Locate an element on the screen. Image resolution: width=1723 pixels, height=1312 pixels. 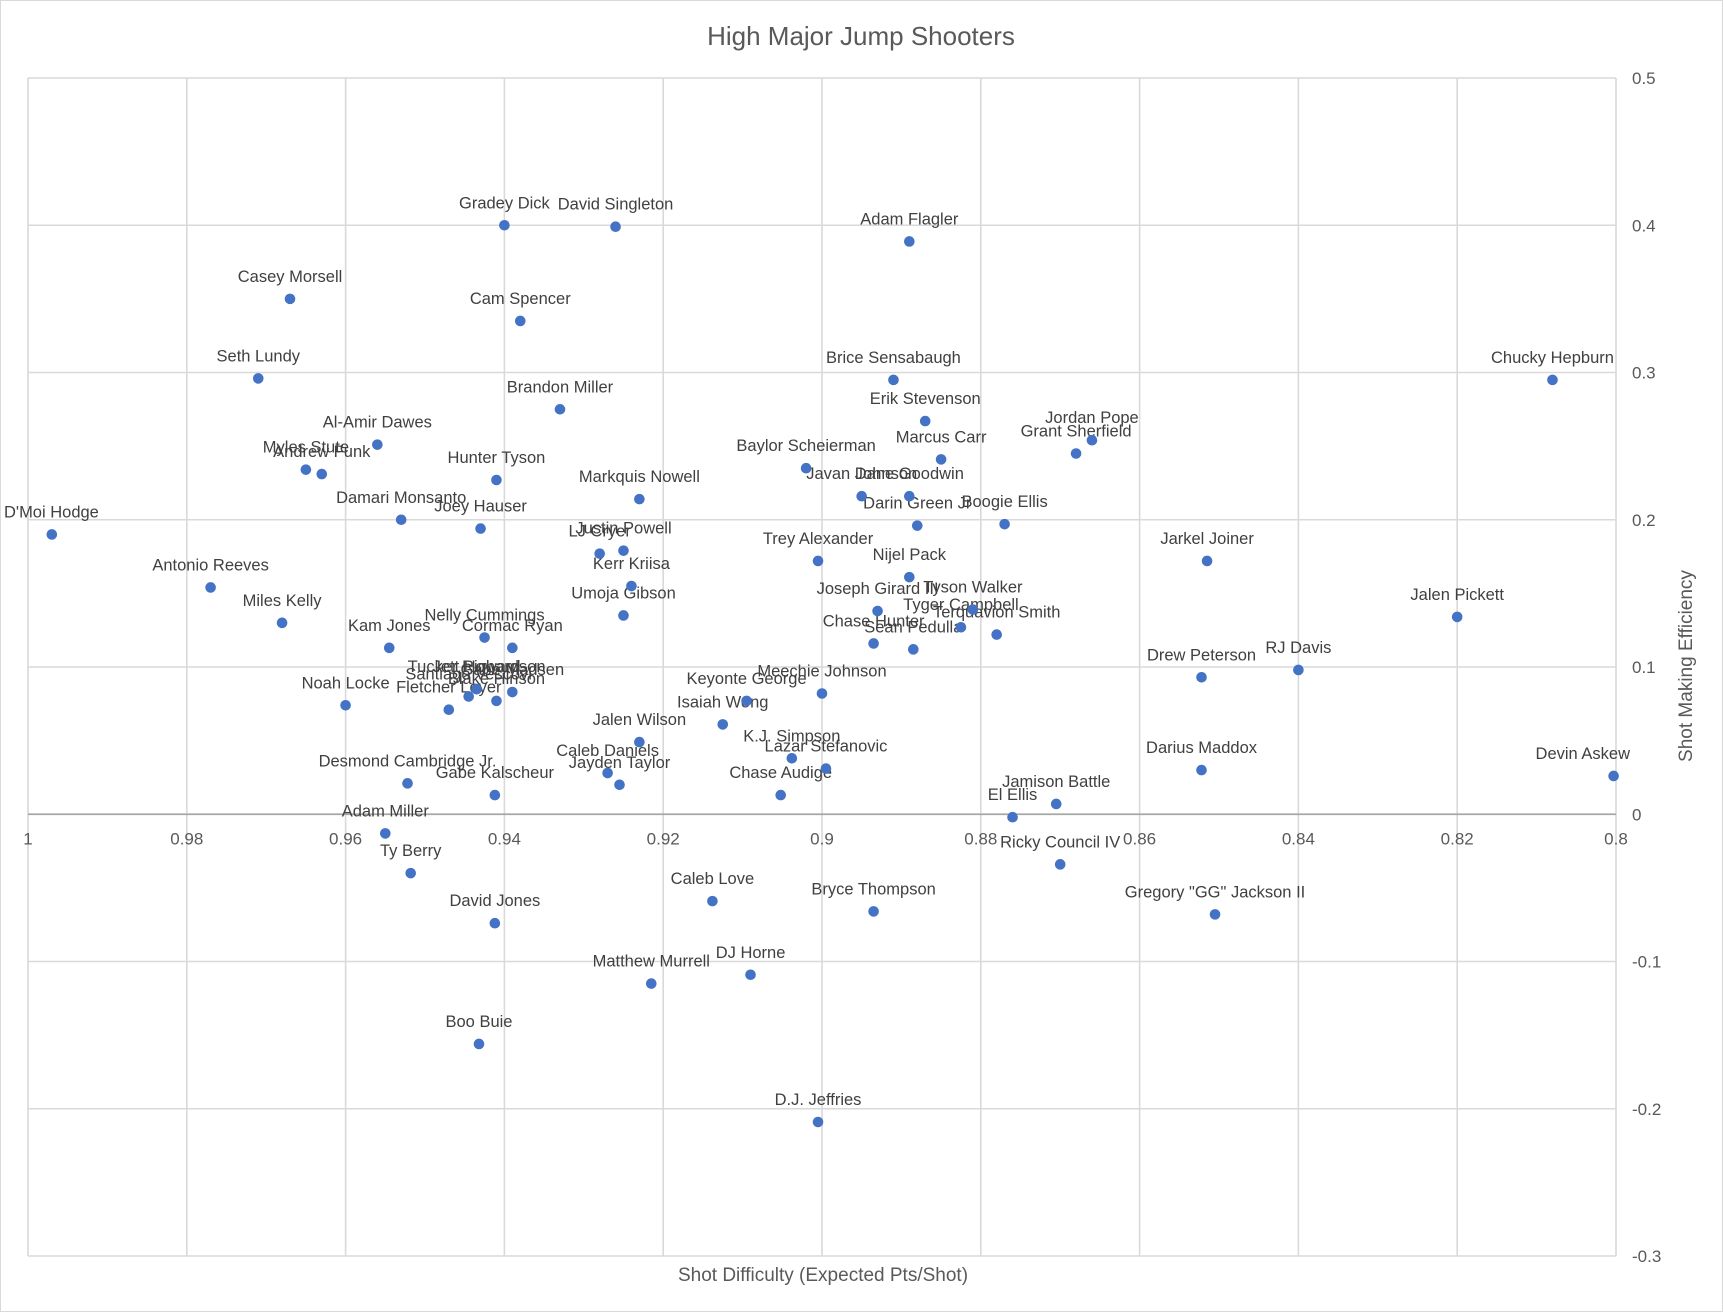
data-label: Chucky Hepburn is located at coordinates (1552, 358).